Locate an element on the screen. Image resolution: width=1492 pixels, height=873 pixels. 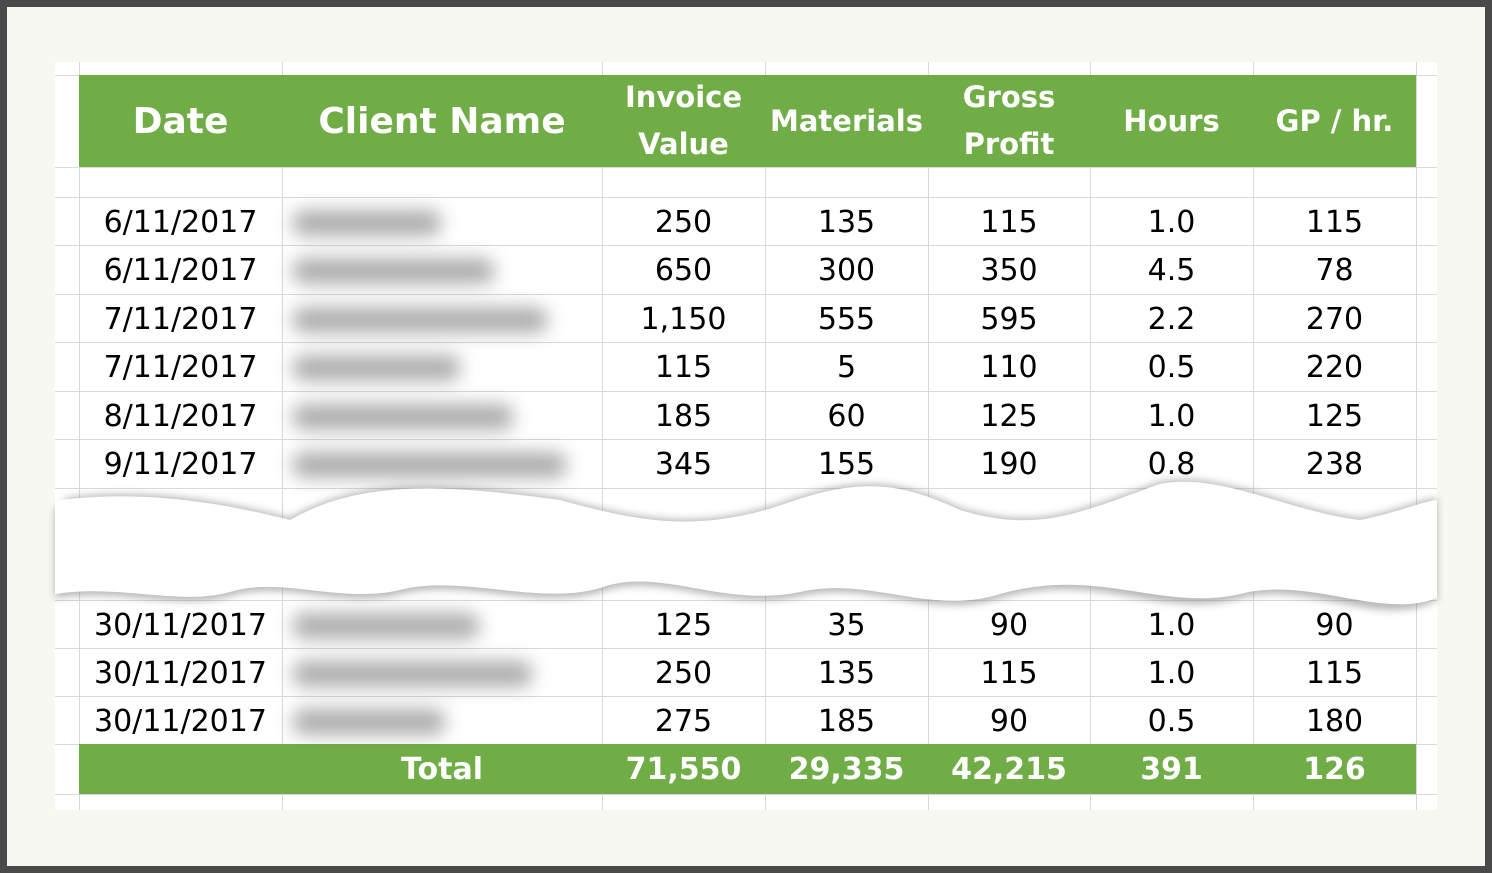
cell-gp-per-hour: 270 is located at coordinates (1334, 319).